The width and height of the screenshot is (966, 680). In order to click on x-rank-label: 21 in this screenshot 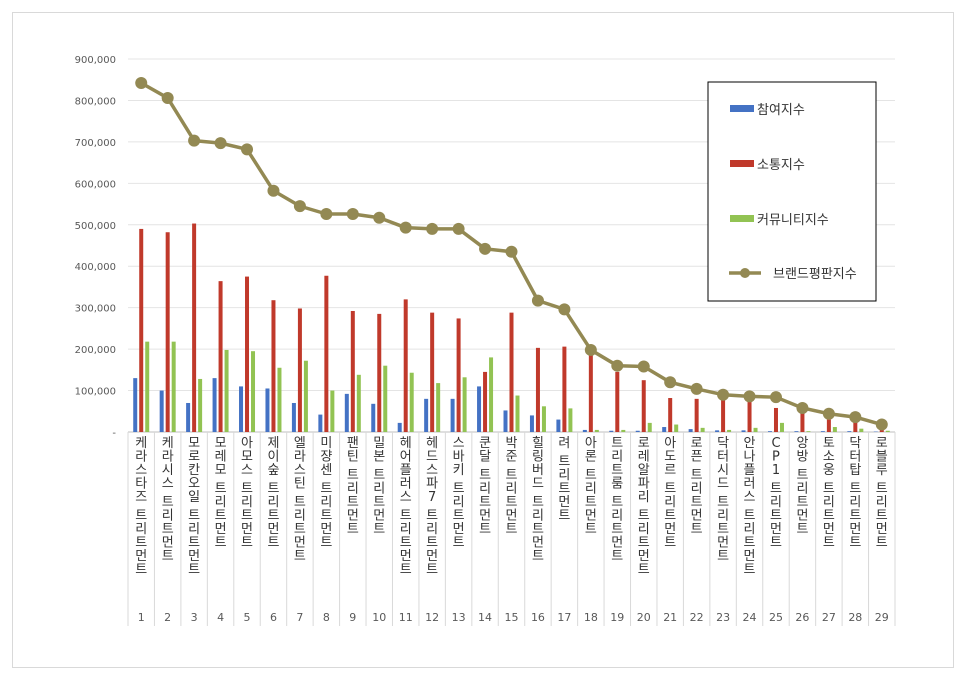, I will do `click(670, 617)`.